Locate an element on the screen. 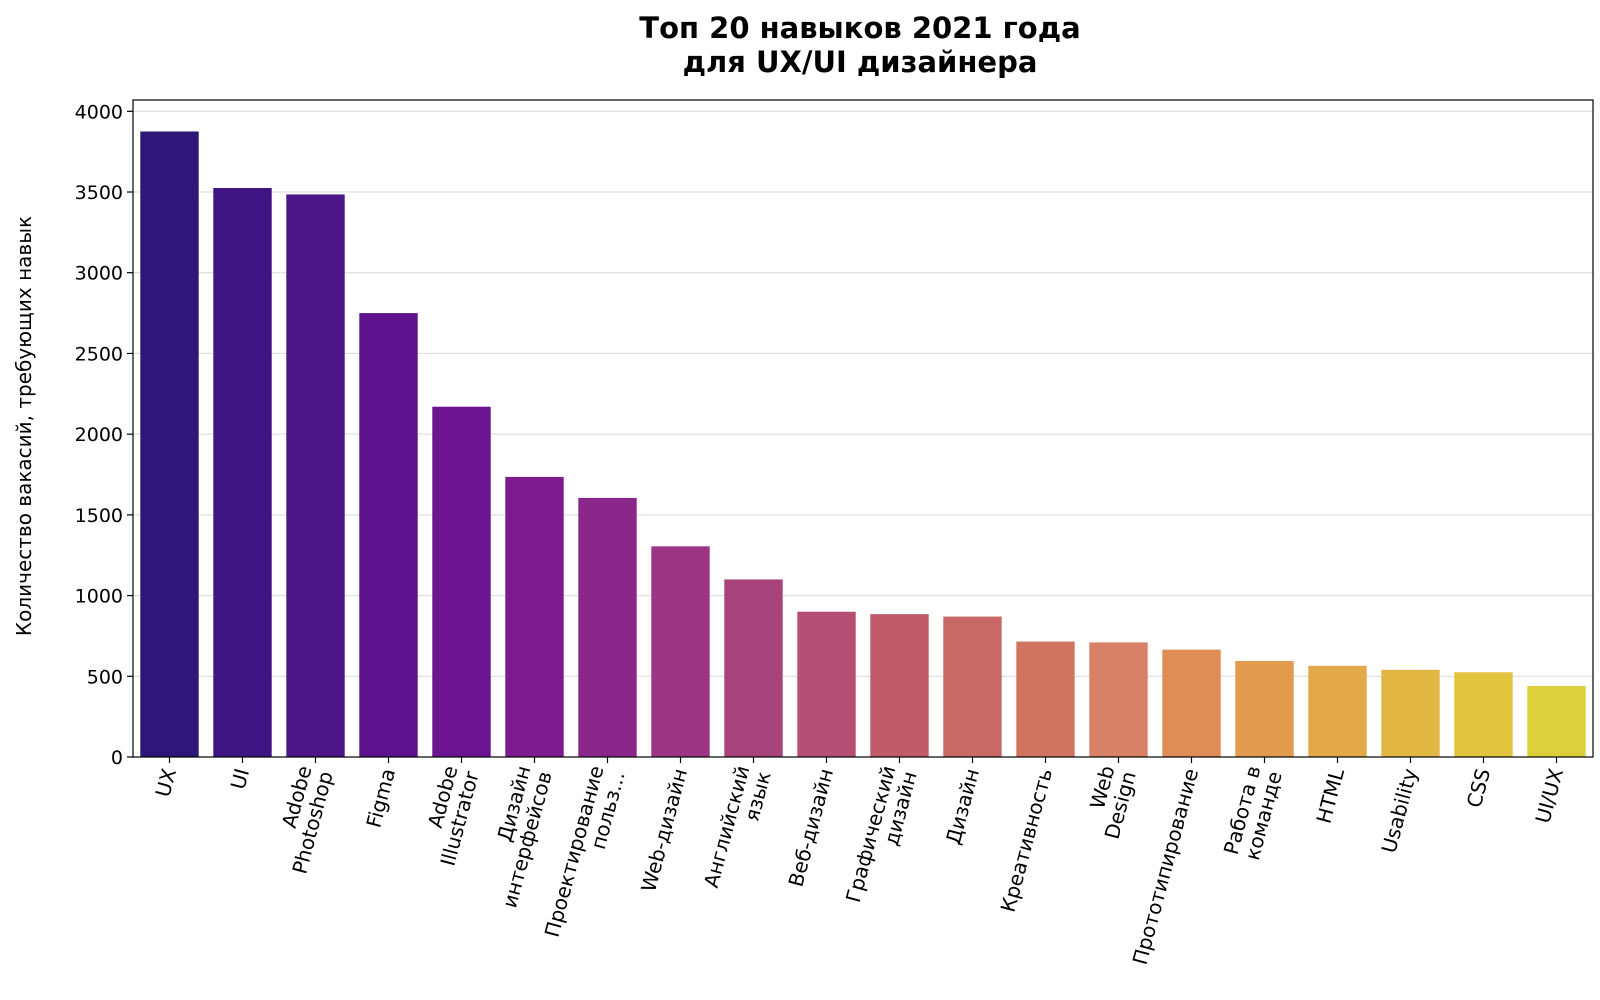  x-tick-label-line: UI/UX is located at coordinates (1550, 796).